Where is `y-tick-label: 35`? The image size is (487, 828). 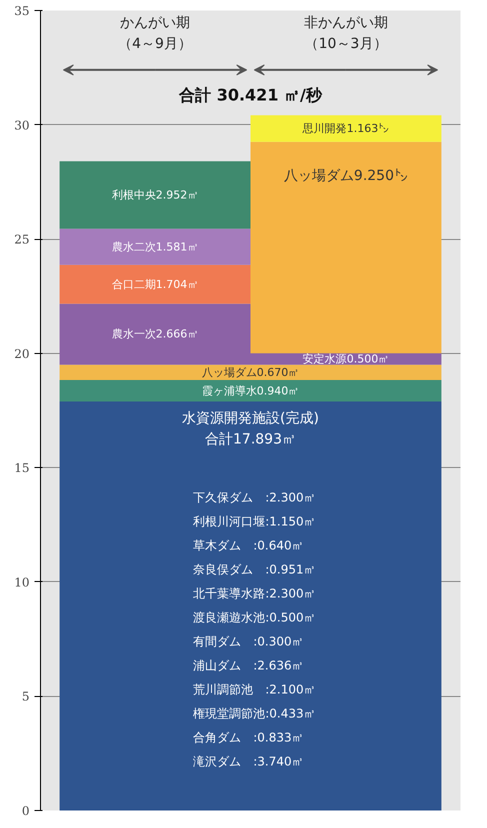
y-tick-label: 35 is located at coordinates (22, 11).